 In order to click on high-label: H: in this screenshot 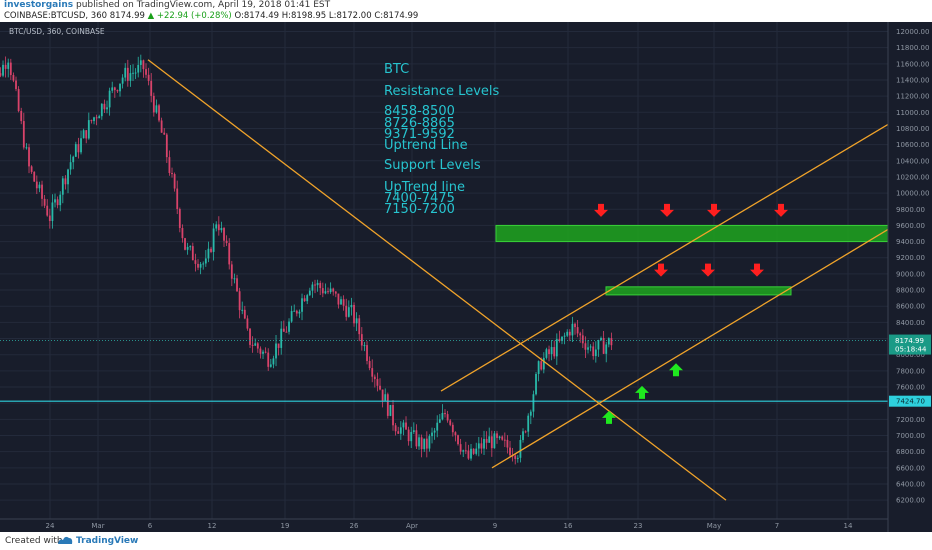, I will do `click(286, 16)`.